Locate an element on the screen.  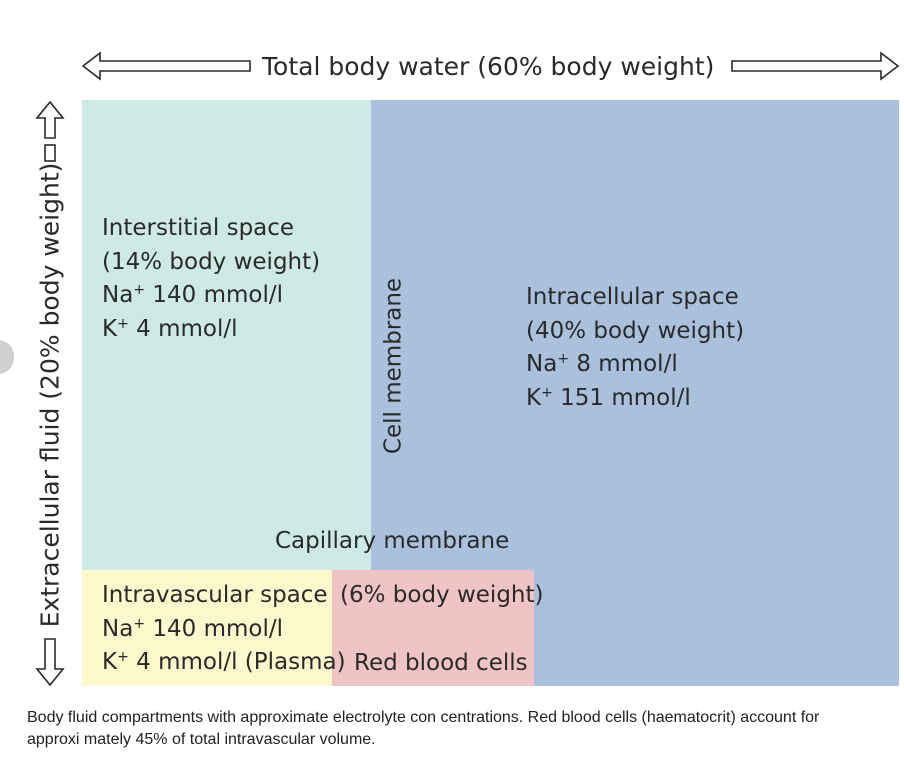
intracellular-potassium: K+ 151 mmol/l is located at coordinates (608, 397).